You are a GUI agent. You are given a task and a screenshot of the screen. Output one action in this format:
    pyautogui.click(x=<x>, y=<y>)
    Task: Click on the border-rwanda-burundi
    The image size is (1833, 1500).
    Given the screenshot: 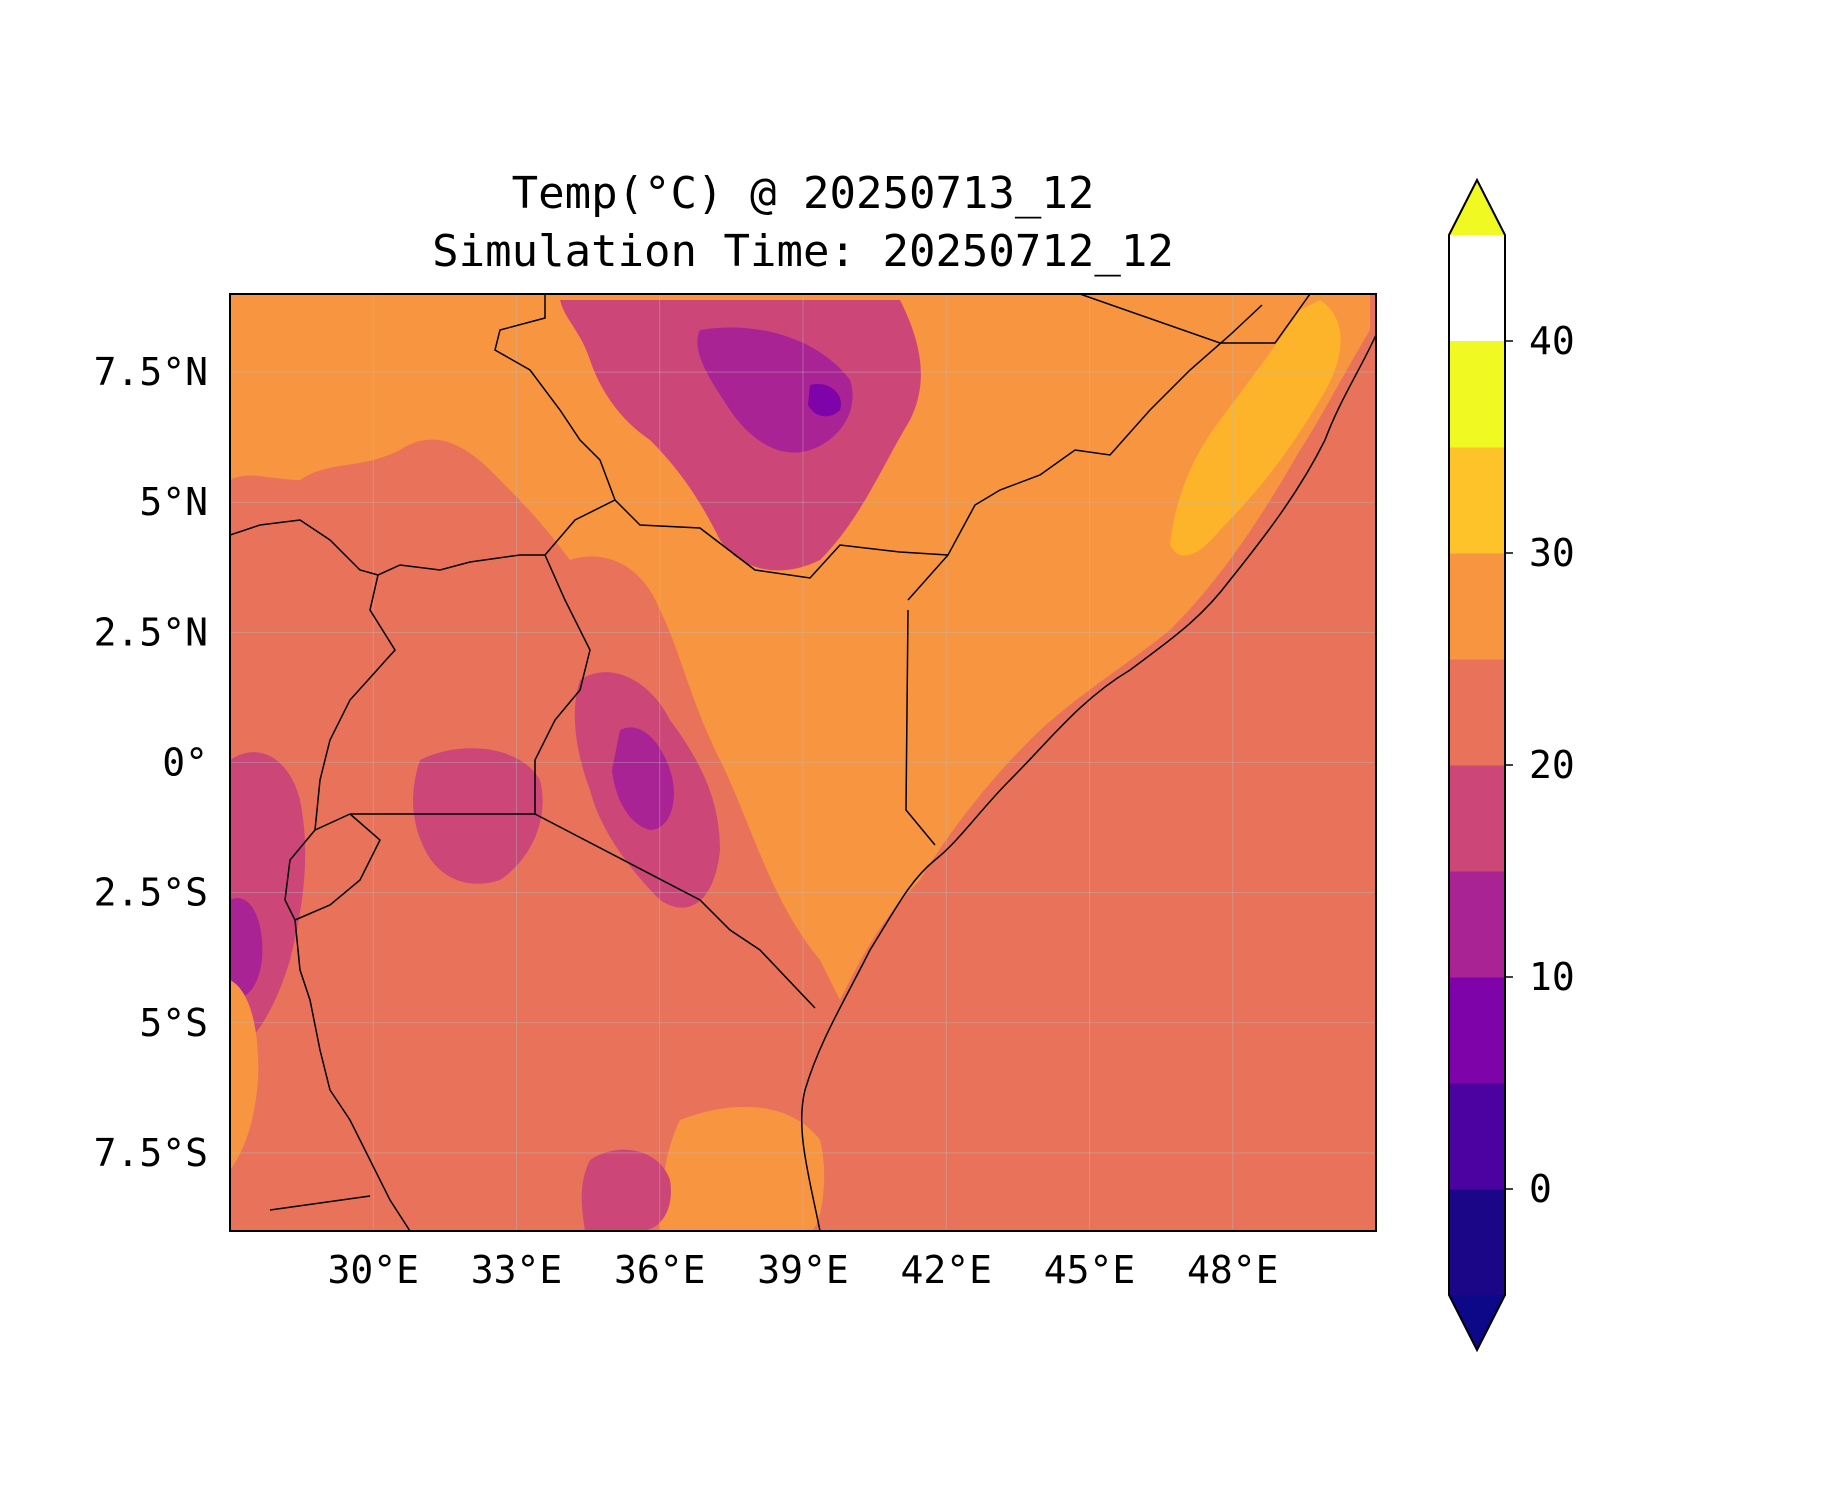 What is the action you would take?
    pyautogui.click(x=332, y=867)
    